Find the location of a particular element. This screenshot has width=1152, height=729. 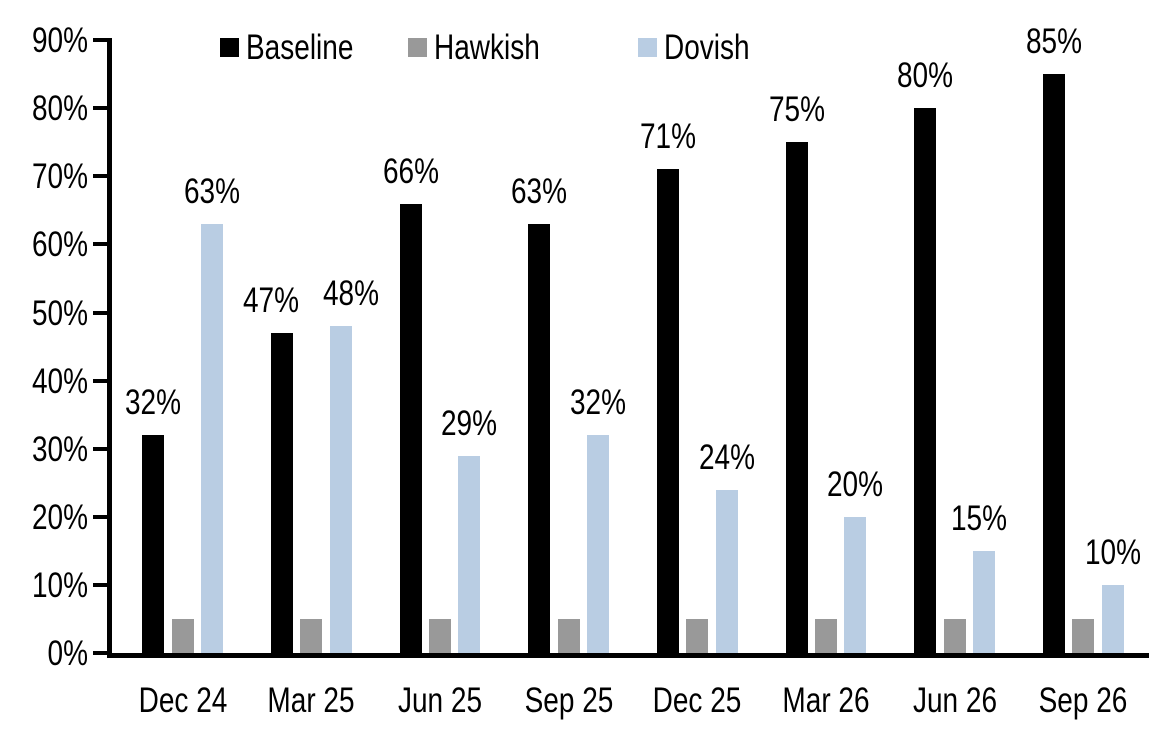

x-axis-label-mar-25: Mar 25 is located at coordinates (311, 700).